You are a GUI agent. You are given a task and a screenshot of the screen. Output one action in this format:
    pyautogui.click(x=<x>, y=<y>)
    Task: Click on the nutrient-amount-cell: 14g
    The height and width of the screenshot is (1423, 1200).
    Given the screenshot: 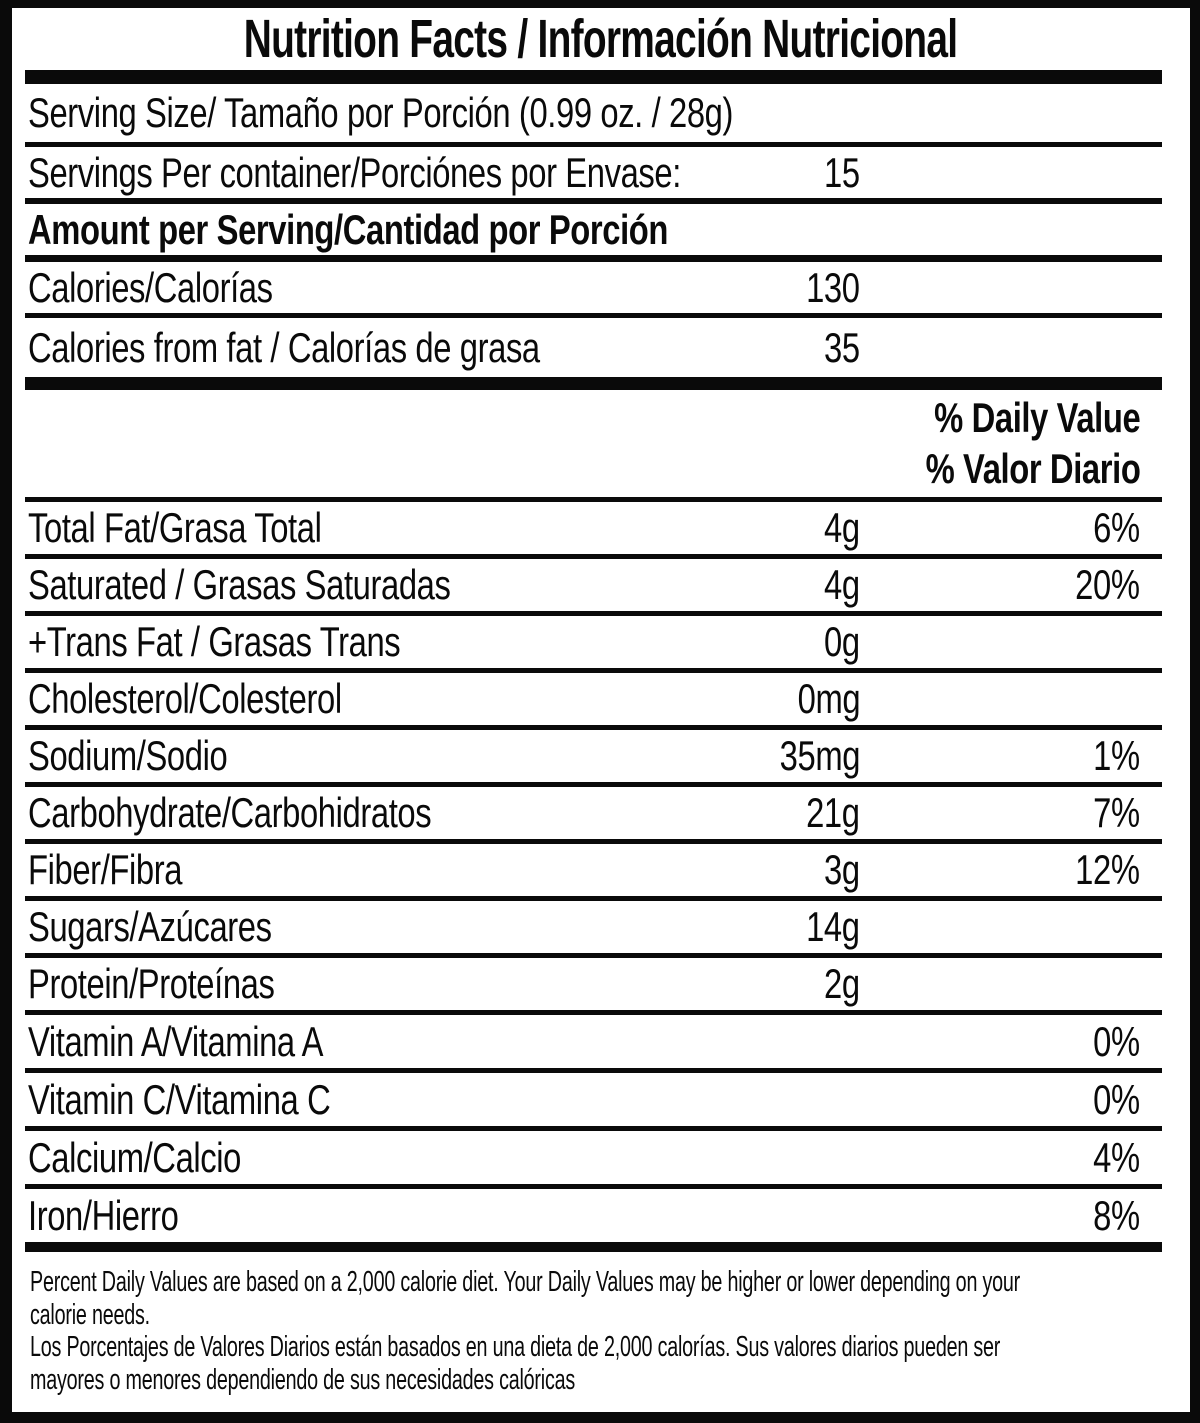 What is the action you would take?
    pyautogui.click(x=826, y=927)
    